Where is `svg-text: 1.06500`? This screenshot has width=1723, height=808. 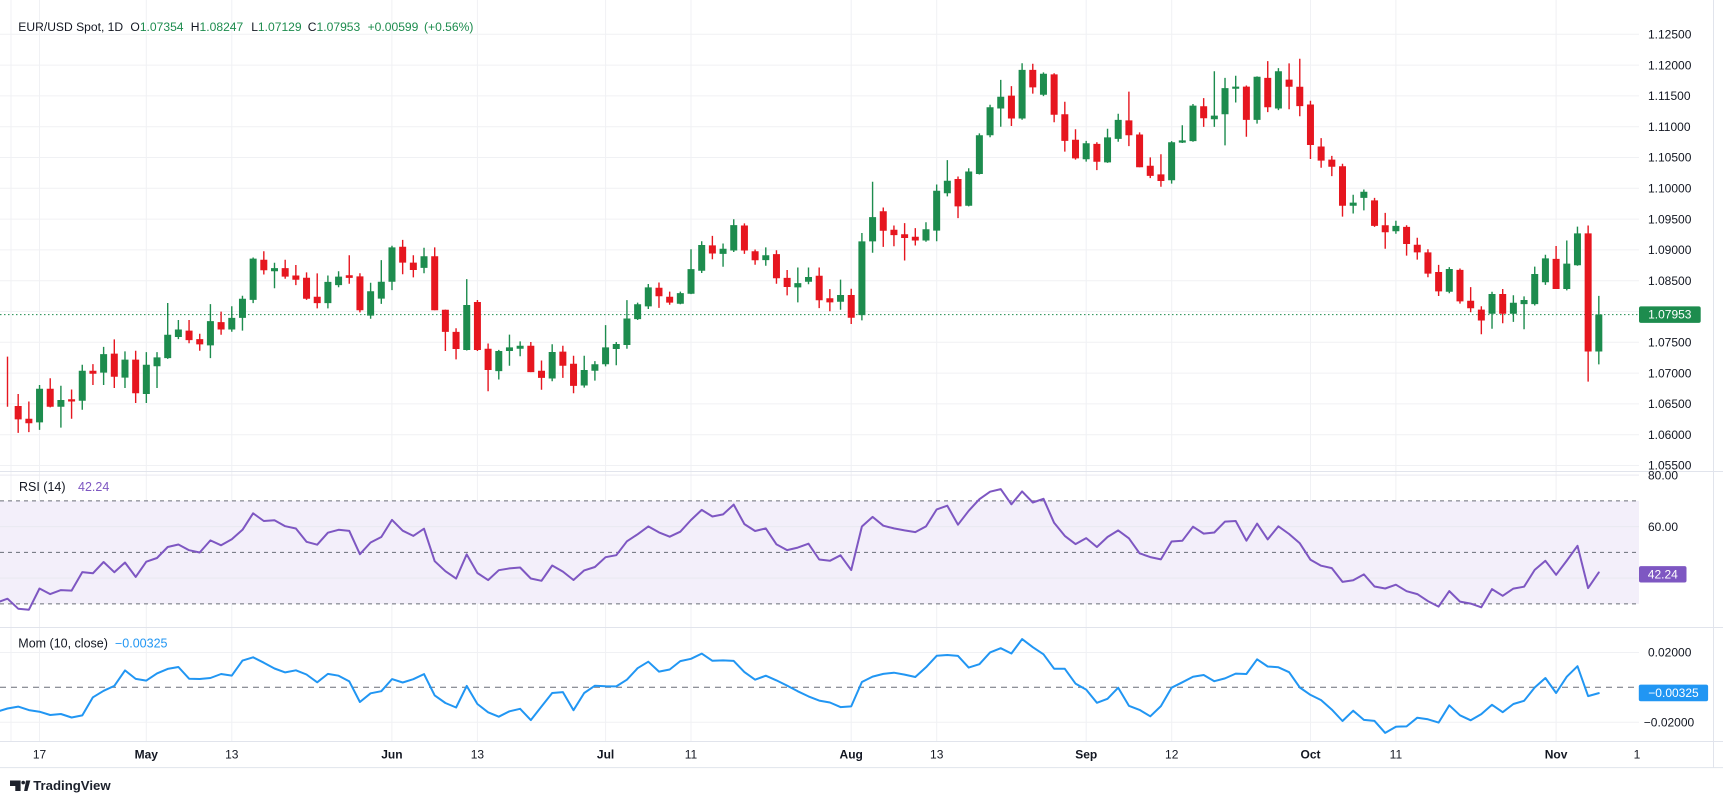 svg-text: 1.06500 is located at coordinates (1670, 404).